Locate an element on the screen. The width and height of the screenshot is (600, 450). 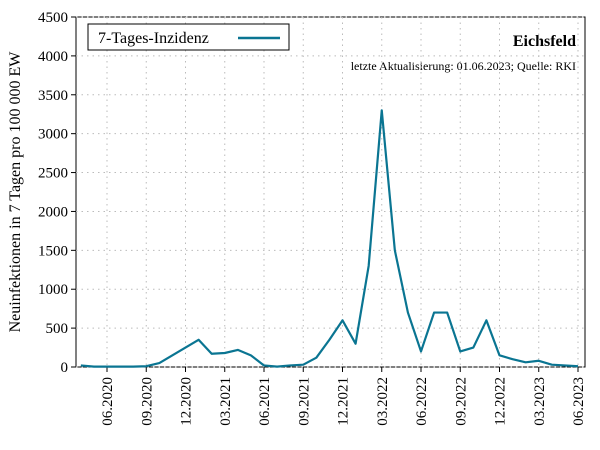
y-tick-label: 500 is located at coordinates (57, 329).